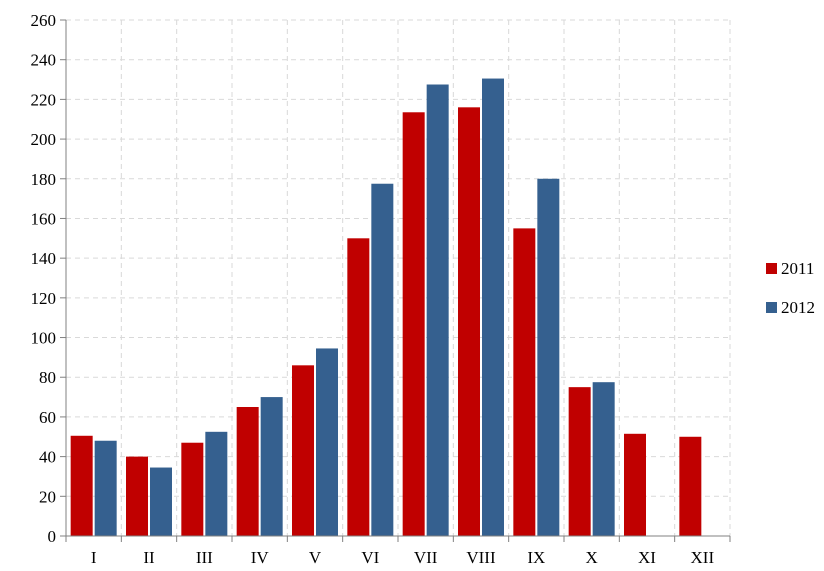 This screenshot has width=824, height=571. Describe the element at coordinates (44, 298) in the screenshot. I see `y-tick-label: 120` at that location.